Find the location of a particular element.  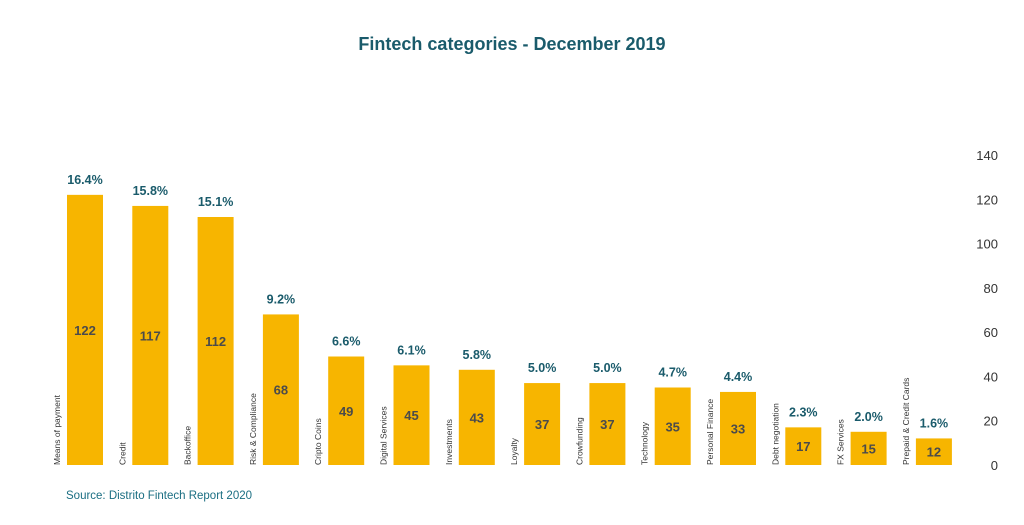

bar-value-label: 17 is located at coordinates (803, 446).